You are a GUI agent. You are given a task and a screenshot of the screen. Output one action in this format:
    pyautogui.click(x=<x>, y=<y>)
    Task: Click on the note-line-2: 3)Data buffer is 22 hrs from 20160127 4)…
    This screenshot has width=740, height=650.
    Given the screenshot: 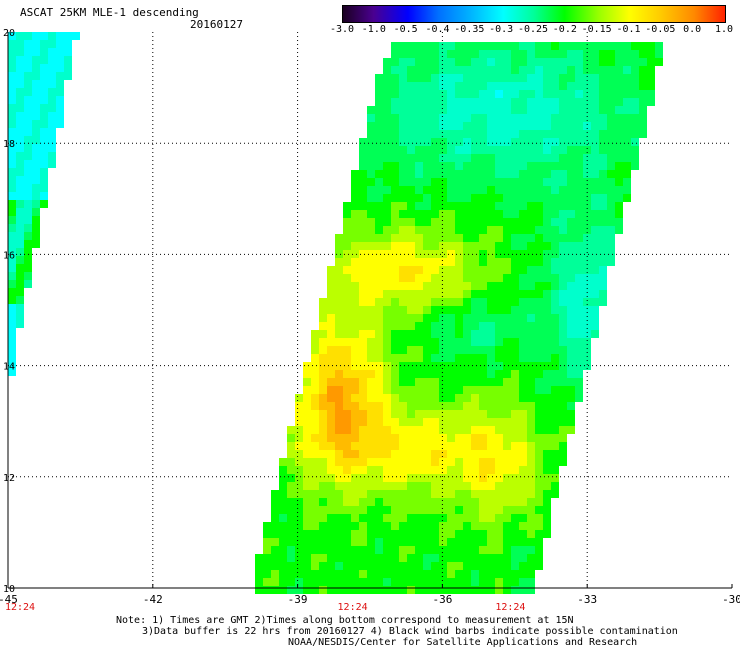 What is the action you would take?
    pyautogui.click(x=410, y=631)
    